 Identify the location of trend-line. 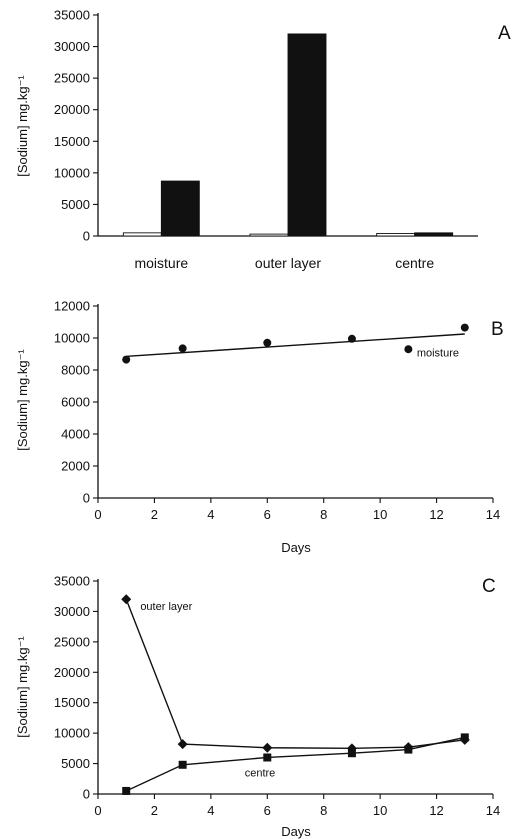
(295, 345).